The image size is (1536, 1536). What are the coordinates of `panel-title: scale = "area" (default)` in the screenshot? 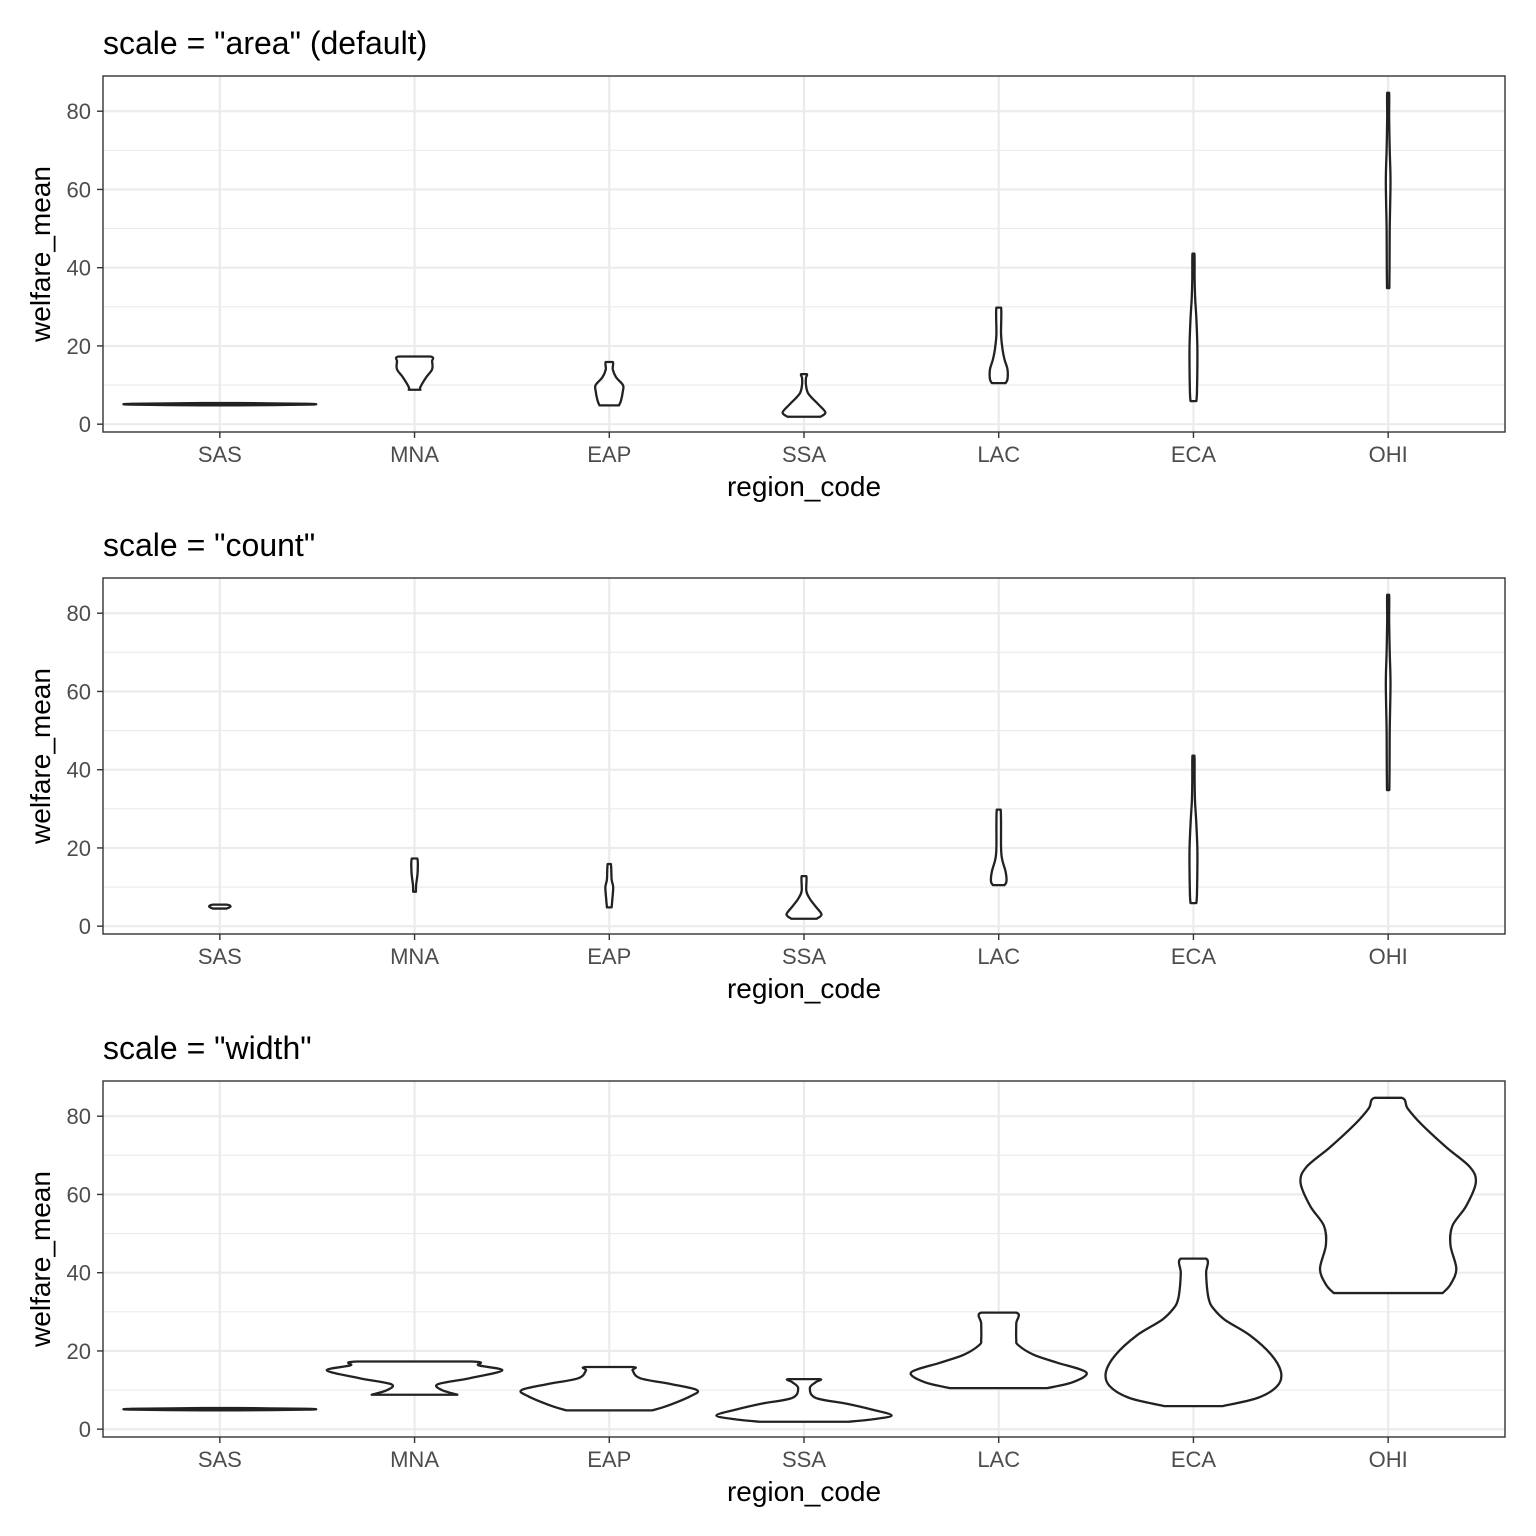 It's located at (265, 43).